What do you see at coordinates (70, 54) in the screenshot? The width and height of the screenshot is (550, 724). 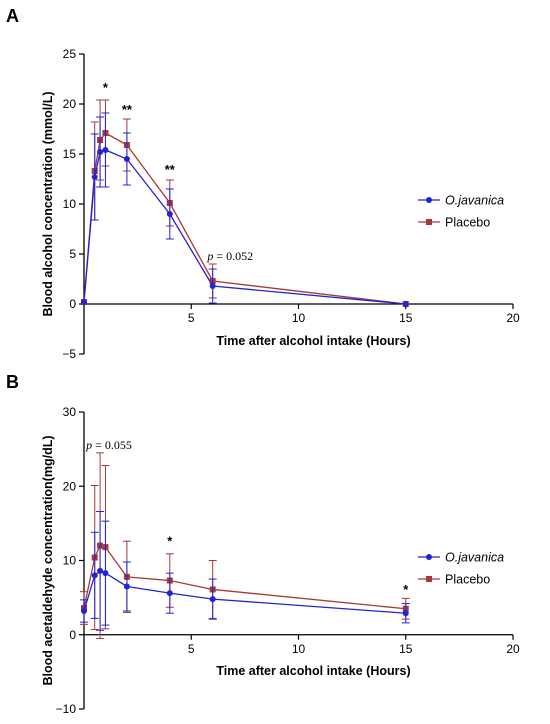 I see `y-tick-label: 25` at bounding box center [70, 54].